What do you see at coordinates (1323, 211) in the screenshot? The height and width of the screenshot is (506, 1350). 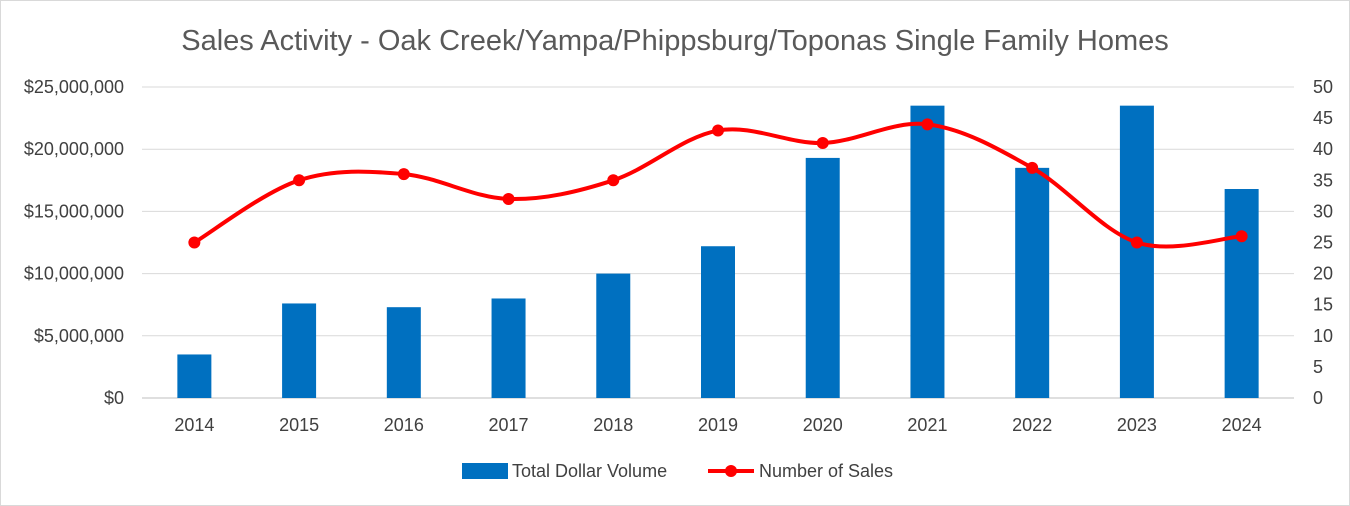 I see `right-axis-tick-label: 30` at bounding box center [1323, 211].